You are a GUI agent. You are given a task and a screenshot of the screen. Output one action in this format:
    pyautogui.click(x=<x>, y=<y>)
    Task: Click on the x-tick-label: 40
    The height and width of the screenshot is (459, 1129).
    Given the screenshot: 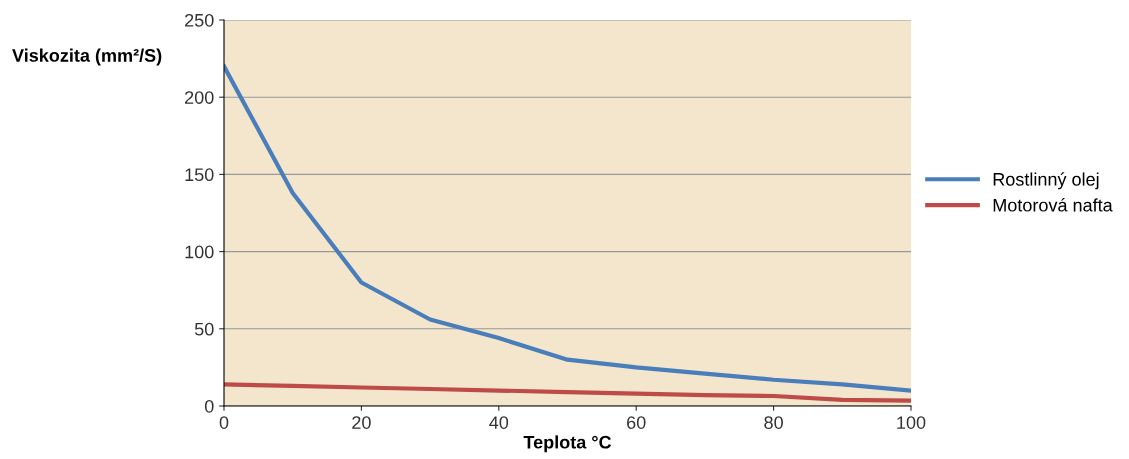 What is the action you would take?
    pyautogui.click(x=499, y=422)
    